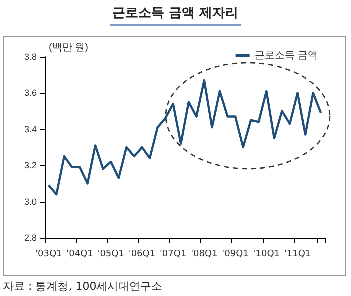 Image resolution: width=351 pixels, height=296 pixels. I want to click on y-tick-label: 2.8, so click(30, 238).